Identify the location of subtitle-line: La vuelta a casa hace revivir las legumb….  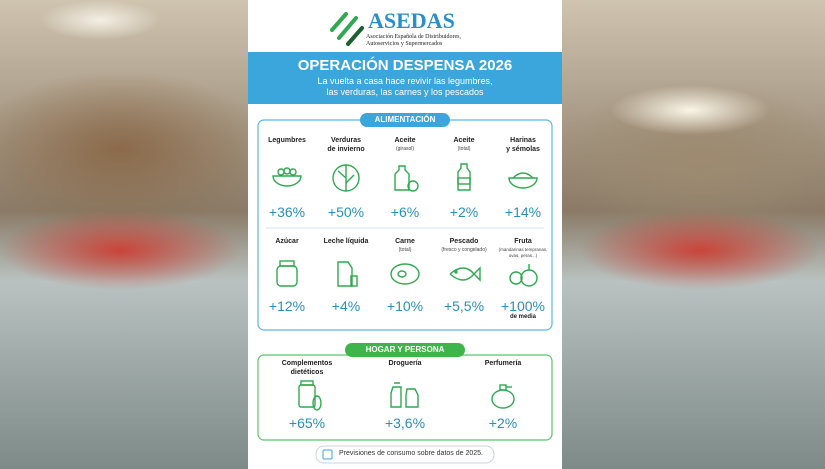
(405, 81).